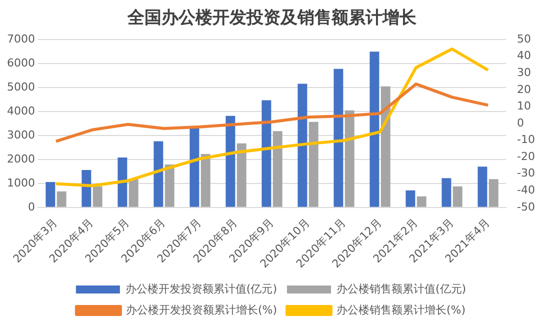 The height and width of the screenshot is (326, 544). Describe the element at coordinates (20, 135) in the screenshot. I see `y-tick-label: 3000` at that location.